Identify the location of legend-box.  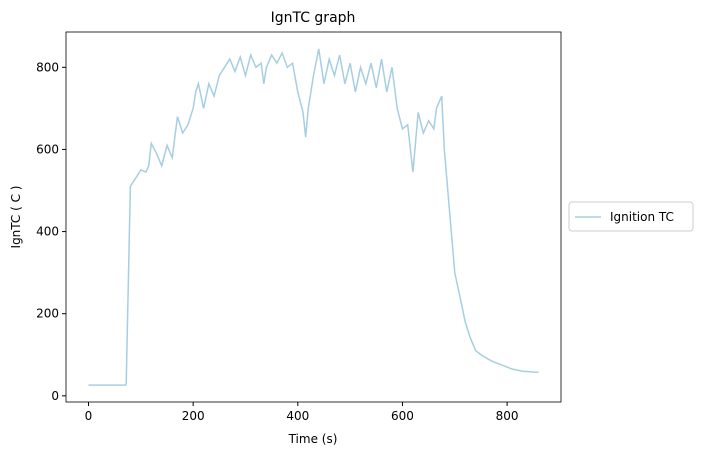
(631, 216).